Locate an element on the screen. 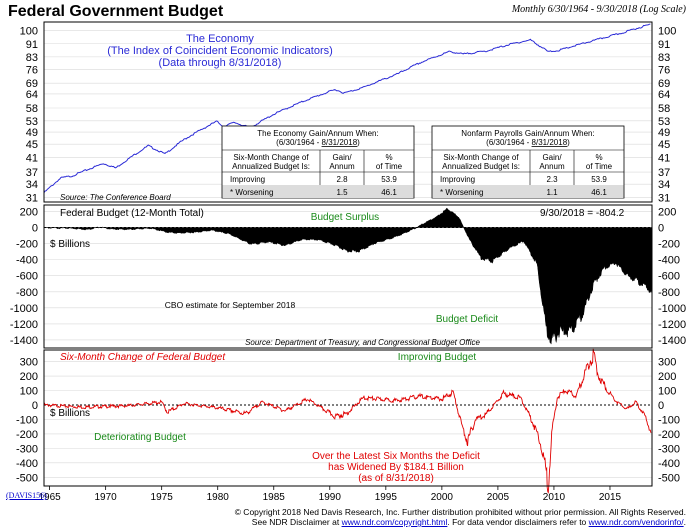  change-tick-label-left: -500 is located at coordinates (27, 478).